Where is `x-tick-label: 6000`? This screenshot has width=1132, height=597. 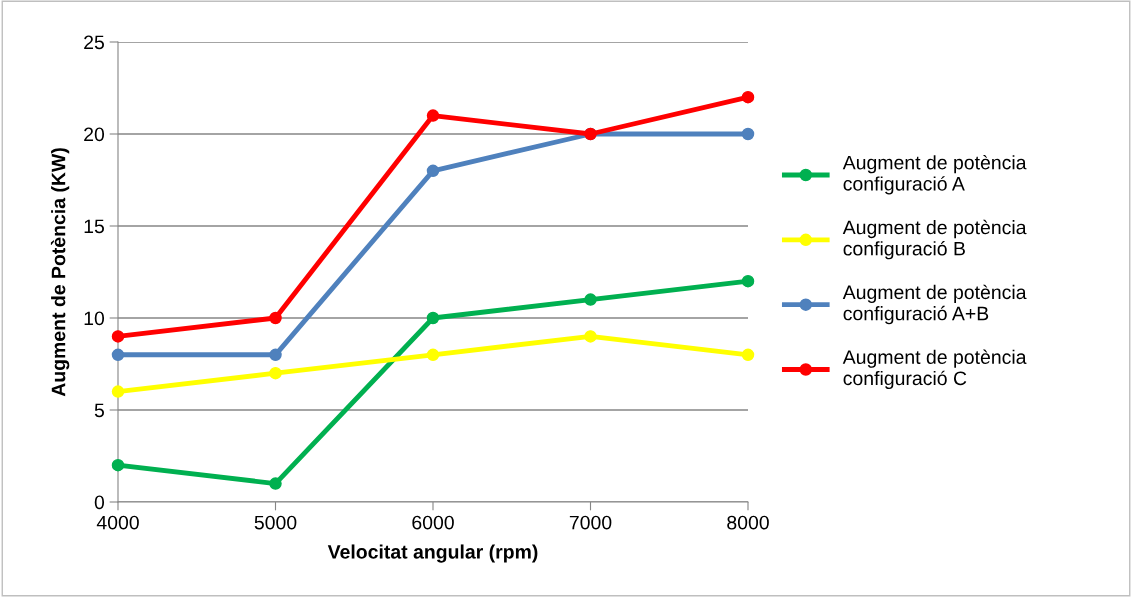 x-tick-label: 6000 is located at coordinates (433, 522).